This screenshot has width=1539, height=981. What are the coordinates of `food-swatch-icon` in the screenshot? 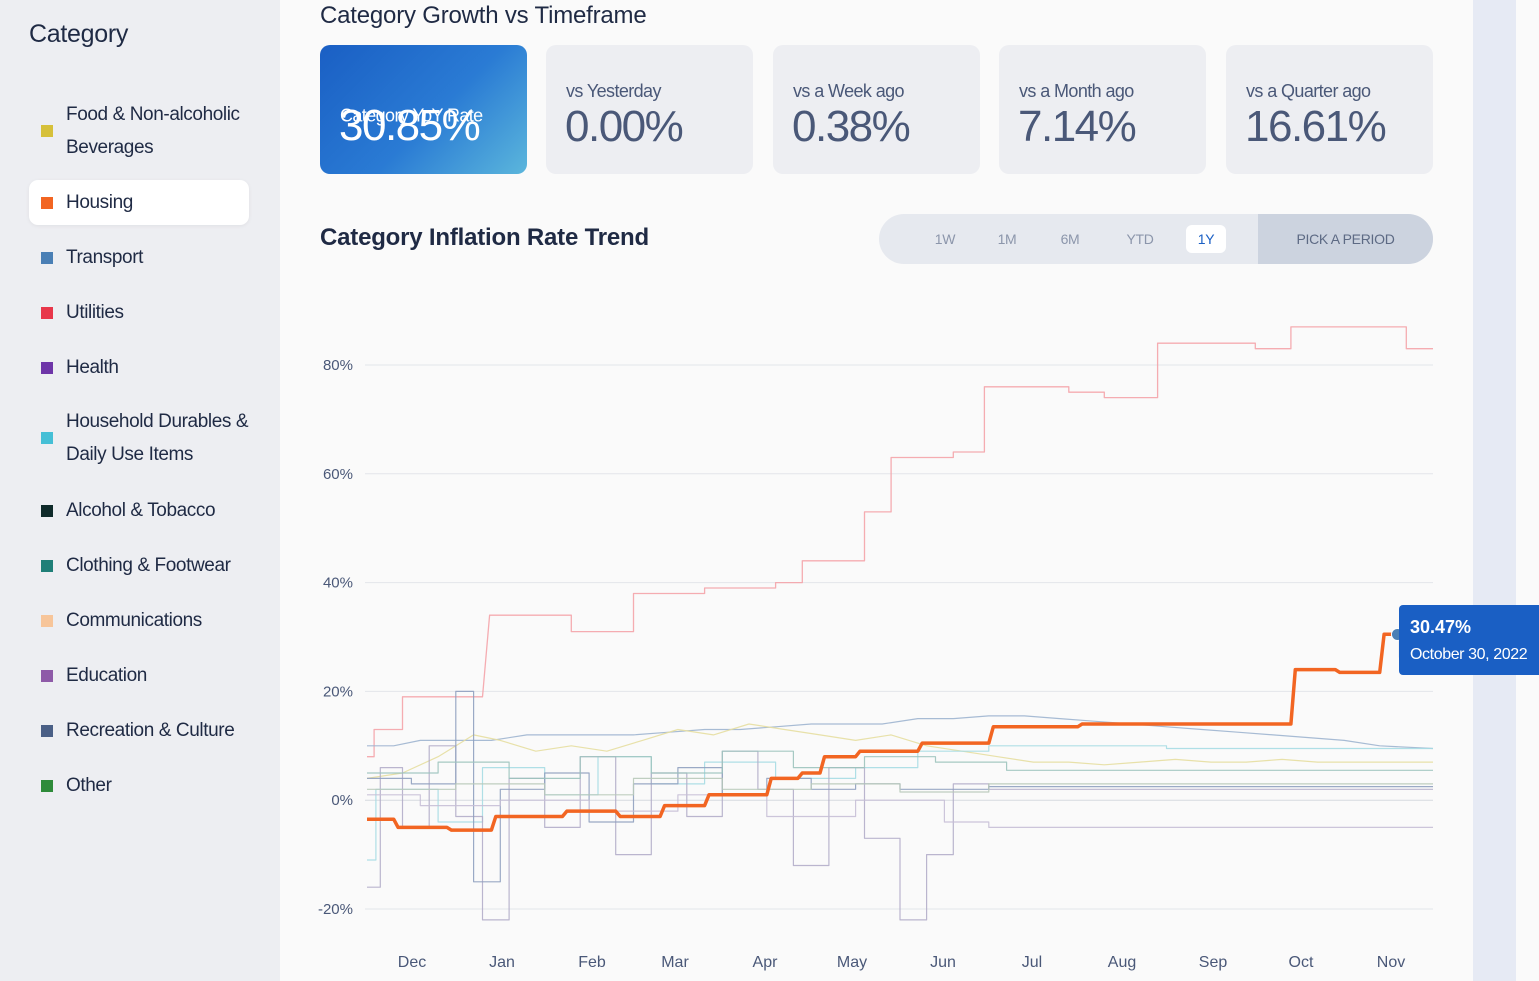 It's located at (47, 131).